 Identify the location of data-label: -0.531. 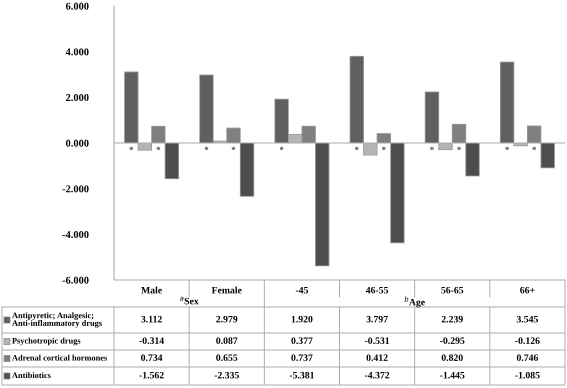
(377, 340).